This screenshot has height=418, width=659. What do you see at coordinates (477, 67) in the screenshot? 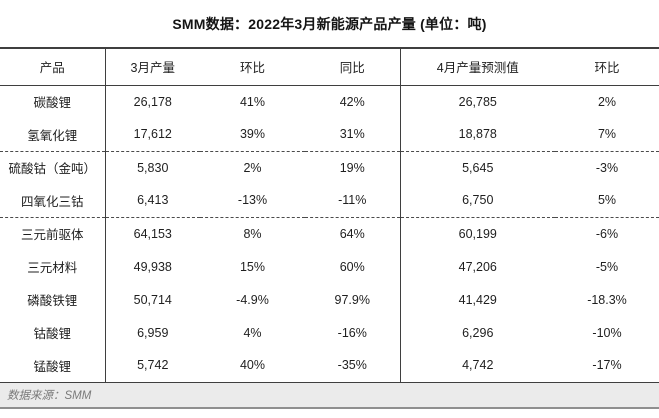
I see `col-header-april-forecast: 4月产量预测值` at bounding box center [477, 67].